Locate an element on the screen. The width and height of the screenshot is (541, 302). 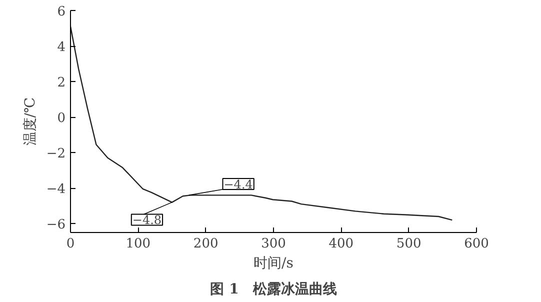
x-tick-label: 400 is located at coordinates (341, 244).